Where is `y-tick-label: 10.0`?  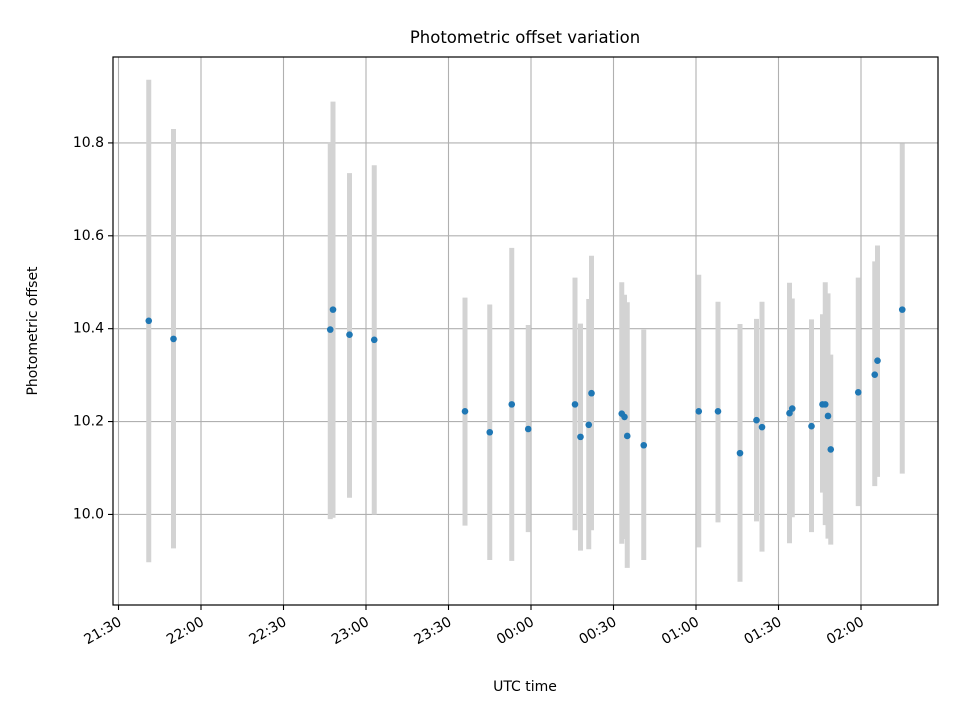
y-tick-label: 10.0 is located at coordinates (88, 514).